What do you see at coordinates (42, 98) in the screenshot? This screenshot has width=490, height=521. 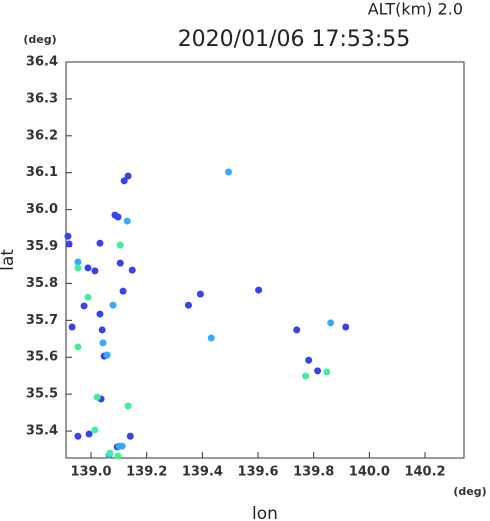 I see `y-tick-label: 36.3` at bounding box center [42, 98].